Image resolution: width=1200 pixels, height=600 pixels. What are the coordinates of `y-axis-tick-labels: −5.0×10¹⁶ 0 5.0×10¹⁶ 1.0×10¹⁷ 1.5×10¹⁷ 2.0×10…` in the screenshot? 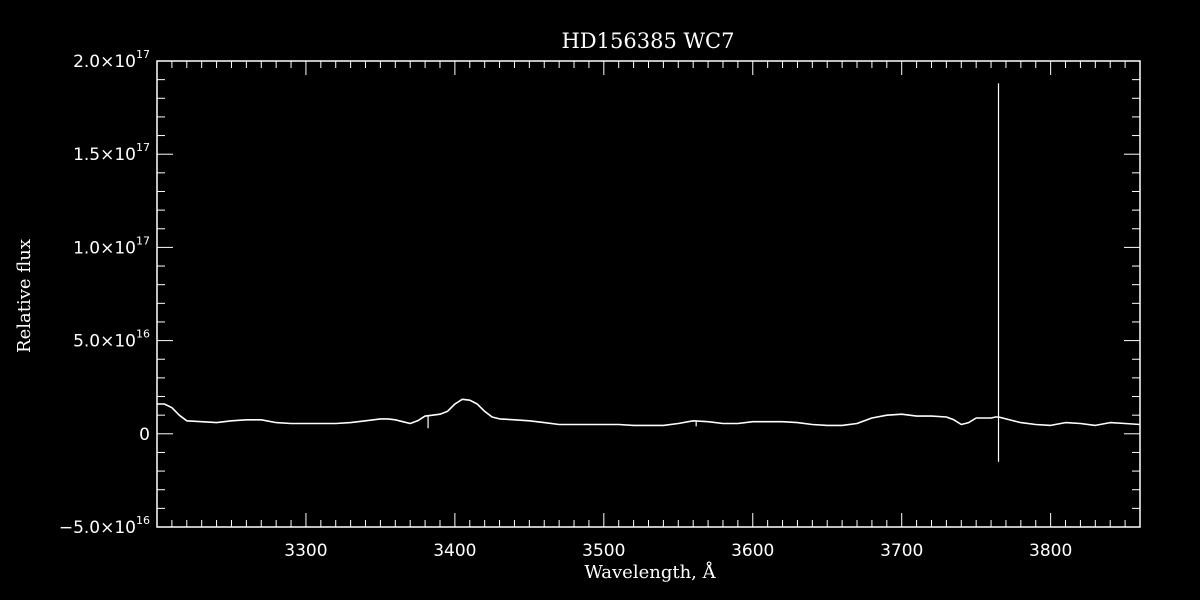 It's located at (104, 293).